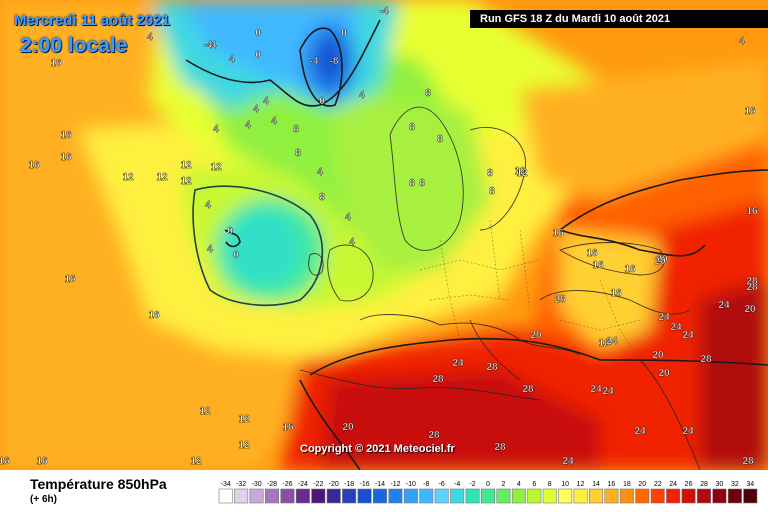  What do you see at coordinates (257, 484) in the screenshot?
I see `scale-tick-label: -30` at bounding box center [257, 484].